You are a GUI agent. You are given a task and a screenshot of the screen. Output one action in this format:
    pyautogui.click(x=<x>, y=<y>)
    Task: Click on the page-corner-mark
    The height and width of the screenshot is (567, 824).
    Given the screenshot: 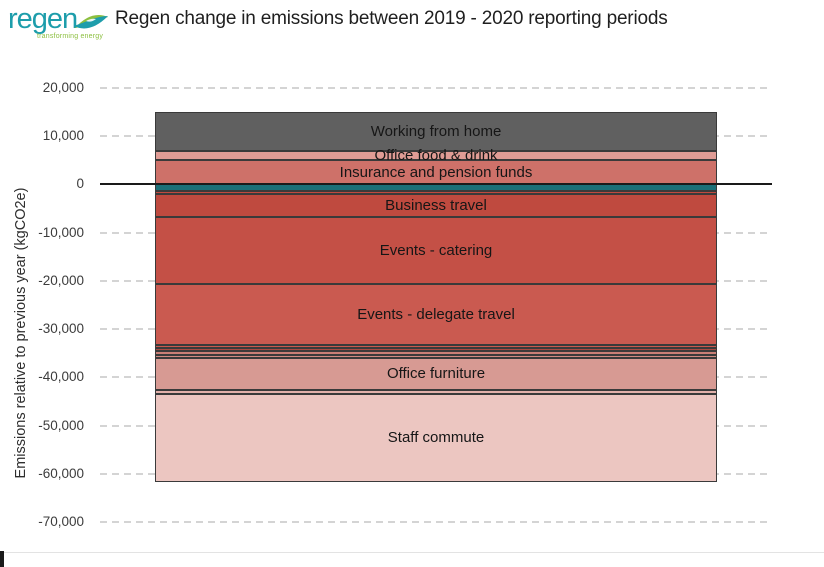 What is the action you would take?
    pyautogui.click(x=2, y=559)
    